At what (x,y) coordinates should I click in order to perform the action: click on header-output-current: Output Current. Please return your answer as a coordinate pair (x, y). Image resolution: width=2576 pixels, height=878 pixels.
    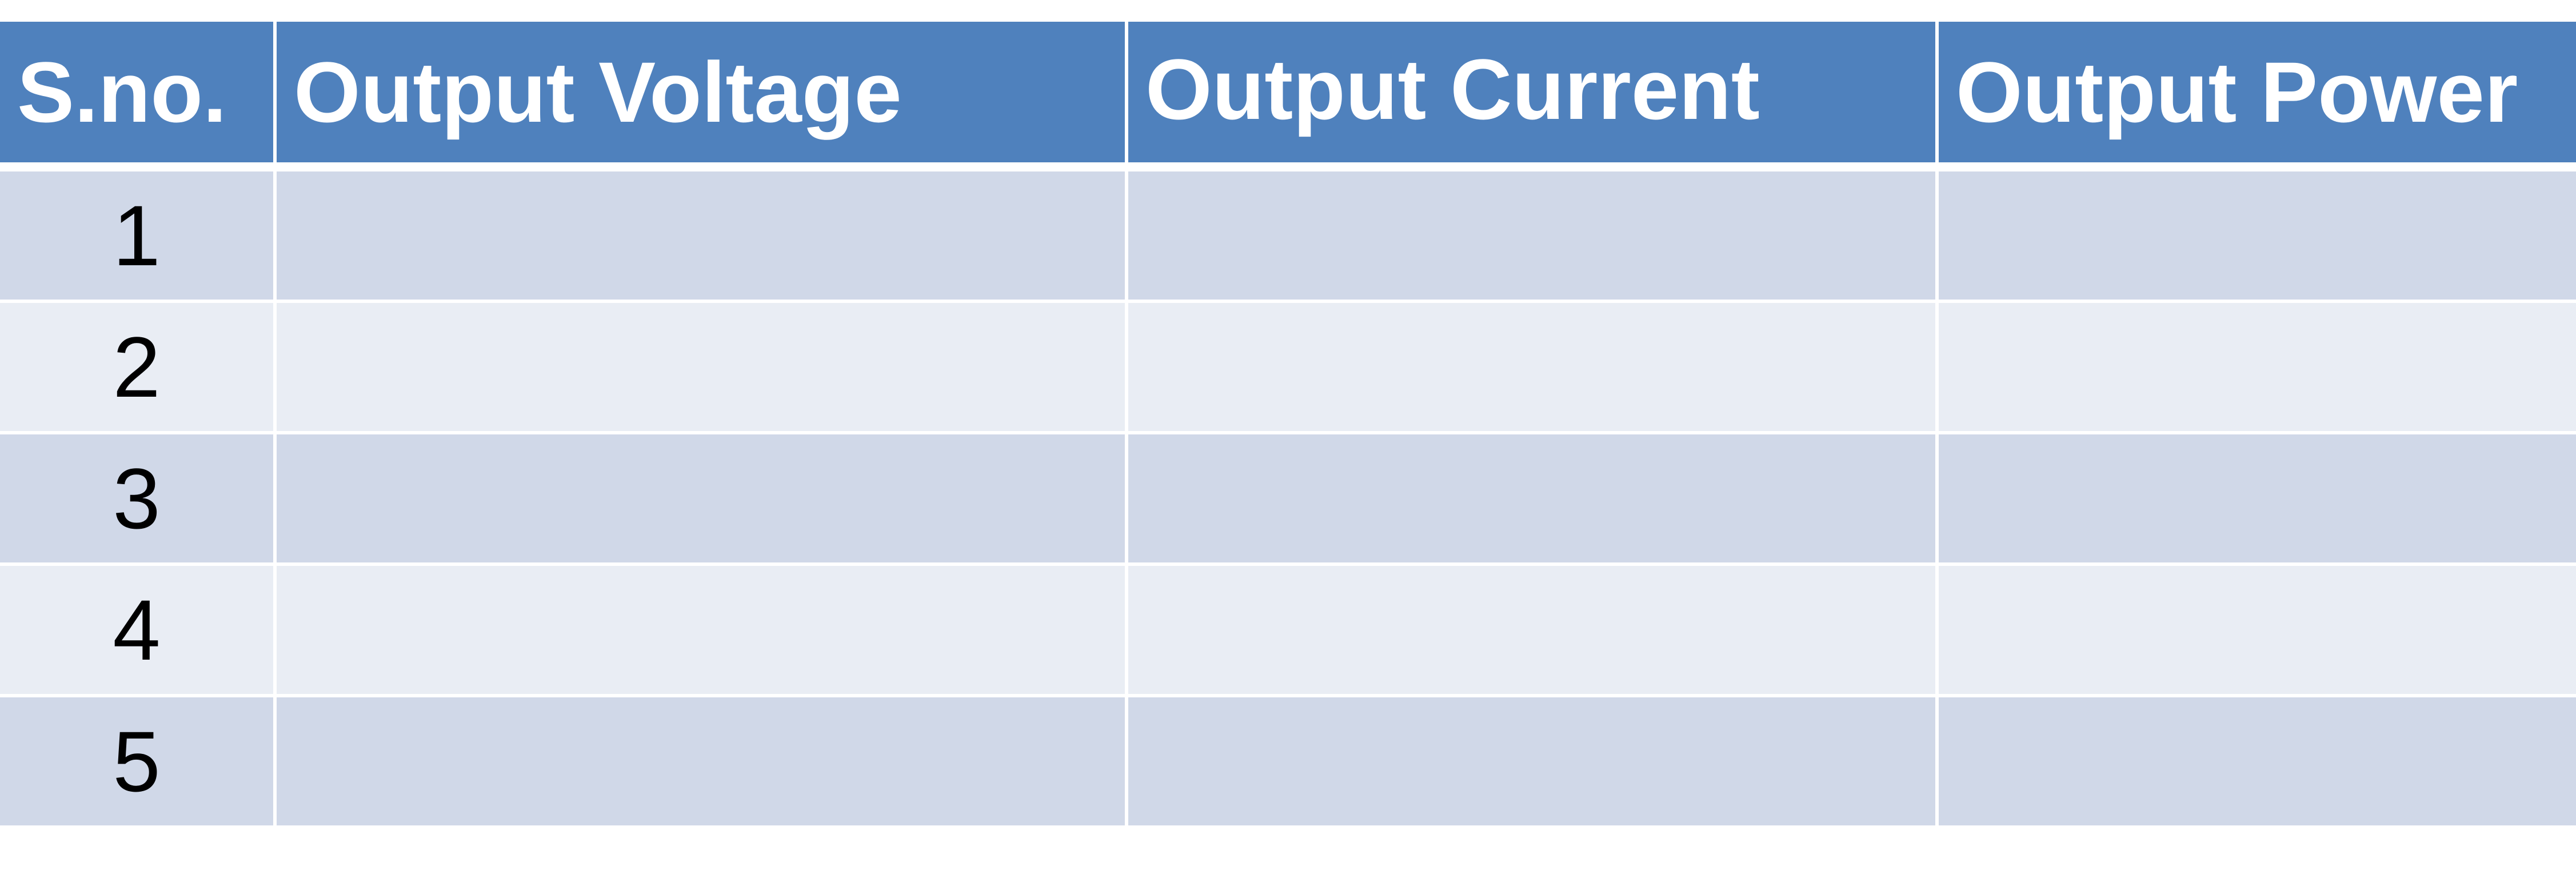
    Looking at the image, I should click on (1533, 97).